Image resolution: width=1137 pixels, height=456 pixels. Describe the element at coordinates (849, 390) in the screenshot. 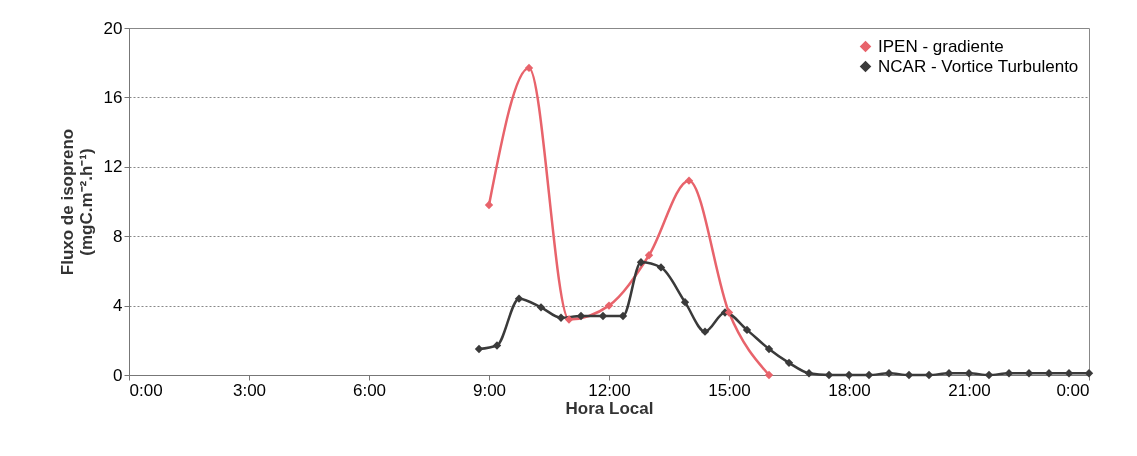

I see `x-tick-label: 18:00` at that location.